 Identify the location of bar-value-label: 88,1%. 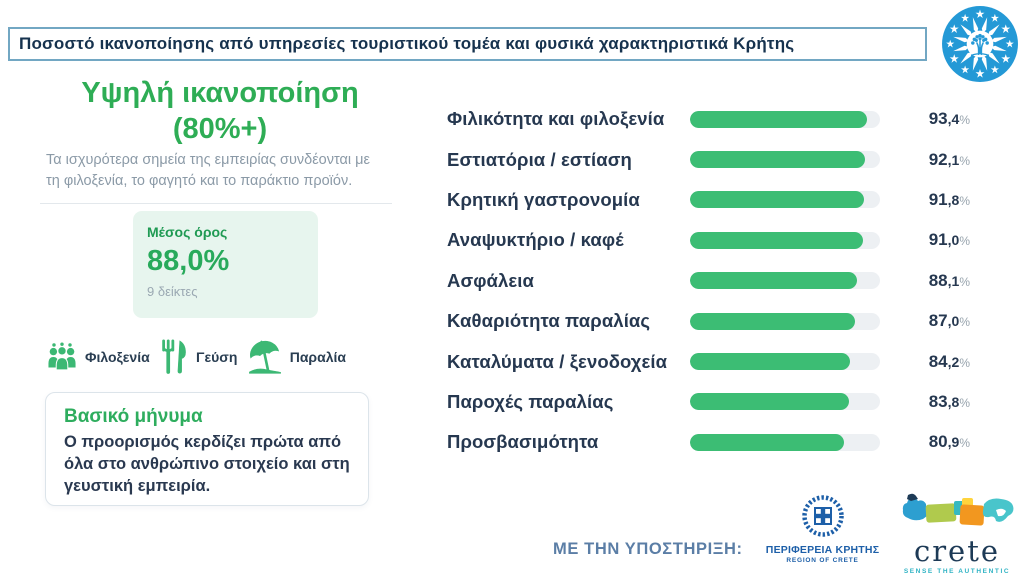
(949, 280).